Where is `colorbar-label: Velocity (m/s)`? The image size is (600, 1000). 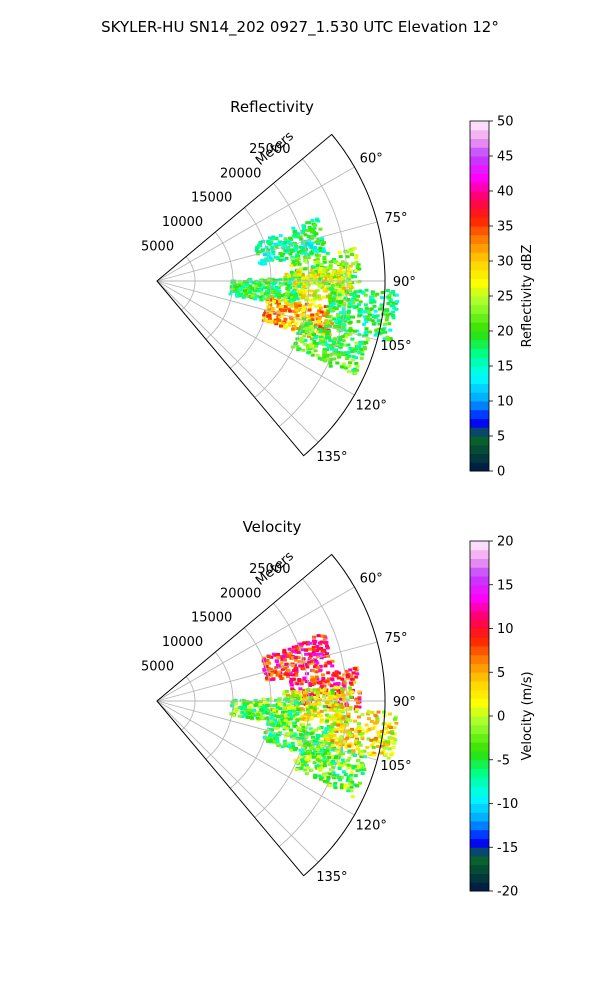 colorbar-label: Velocity (m/s) is located at coordinates (527, 715).